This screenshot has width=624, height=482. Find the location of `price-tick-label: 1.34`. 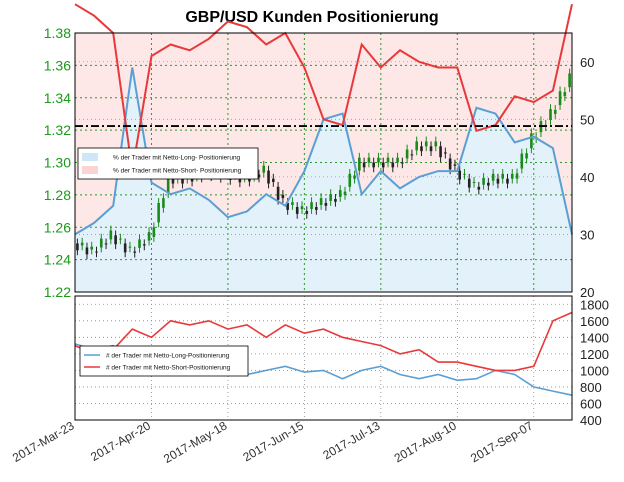

price-tick-label: 1.34 is located at coordinates (57, 98).